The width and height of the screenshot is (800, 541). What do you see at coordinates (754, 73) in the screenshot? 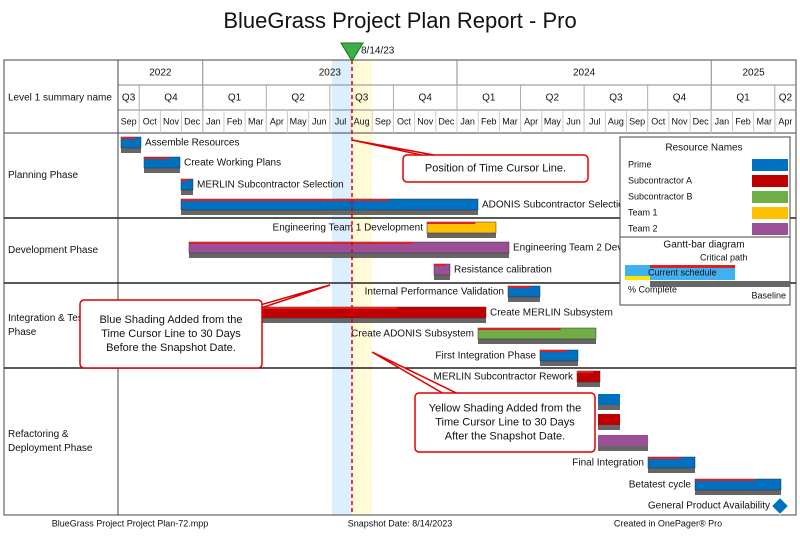
I see `year-label: 2025` at bounding box center [754, 73].